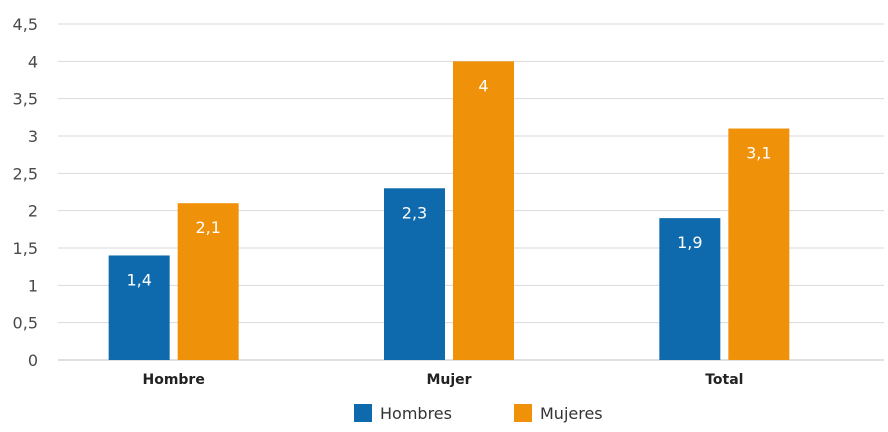 This screenshot has height=432, width=888. I want to click on x-axis-category-labels: Hombre Mujer Total, so click(442, 380).